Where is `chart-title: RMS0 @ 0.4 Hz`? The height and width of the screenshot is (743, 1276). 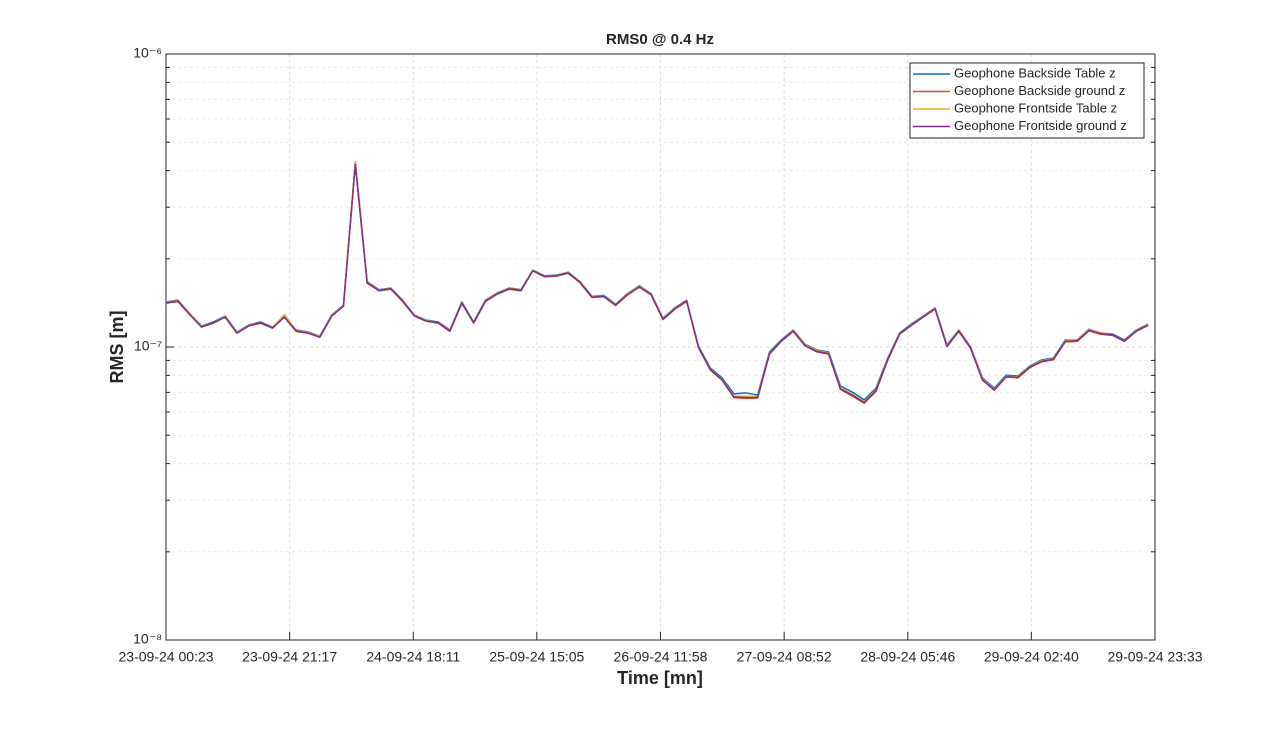 chart-title: RMS0 @ 0.4 Hz is located at coordinates (660, 39).